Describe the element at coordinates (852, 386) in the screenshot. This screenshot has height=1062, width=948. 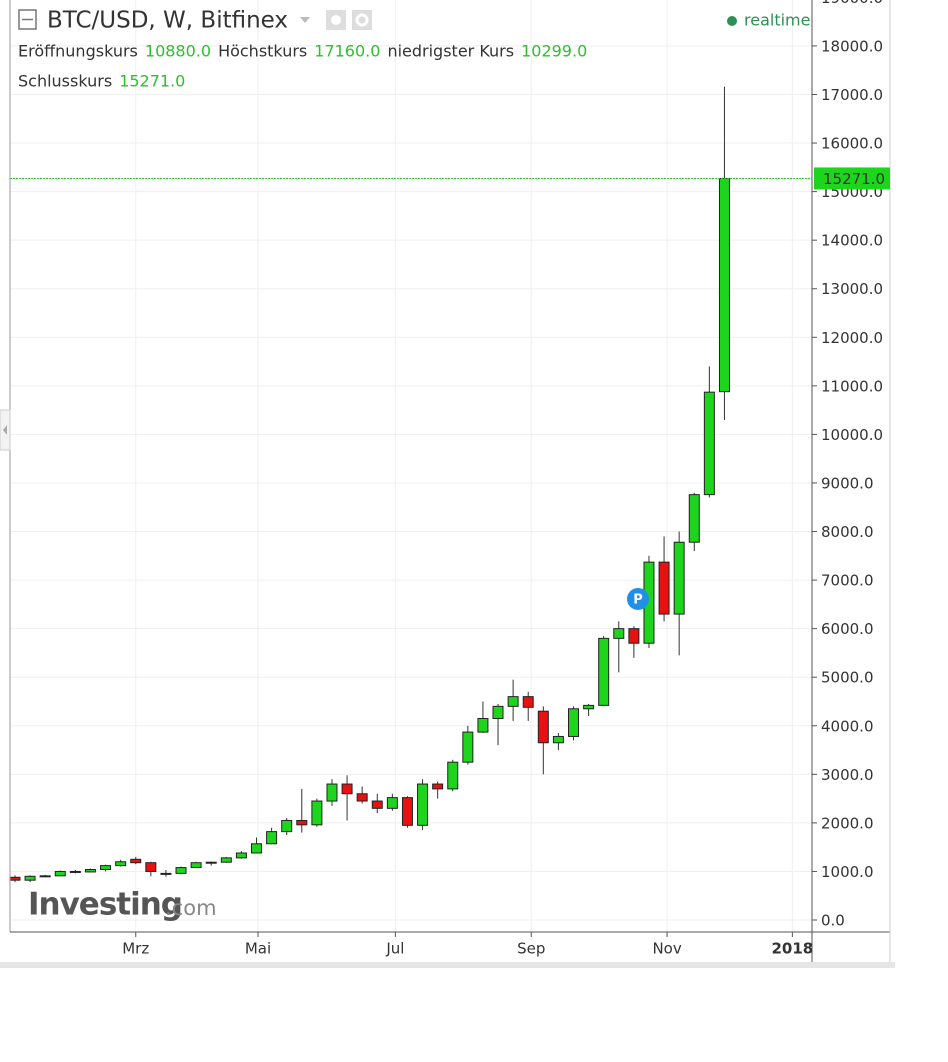
I see `y-tick-label: 11000.0` at that location.